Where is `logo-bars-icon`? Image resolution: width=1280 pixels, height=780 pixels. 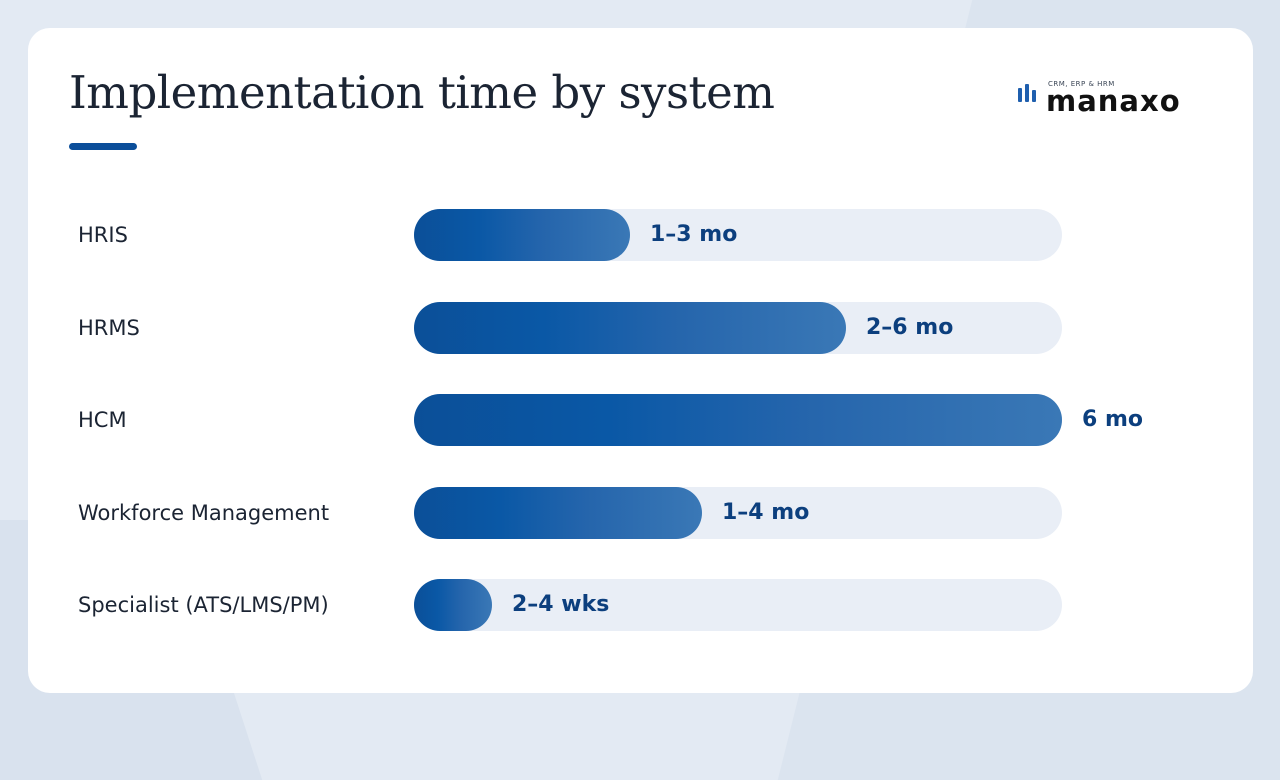 logo-bars-icon is located at coordinates (1030, 93).